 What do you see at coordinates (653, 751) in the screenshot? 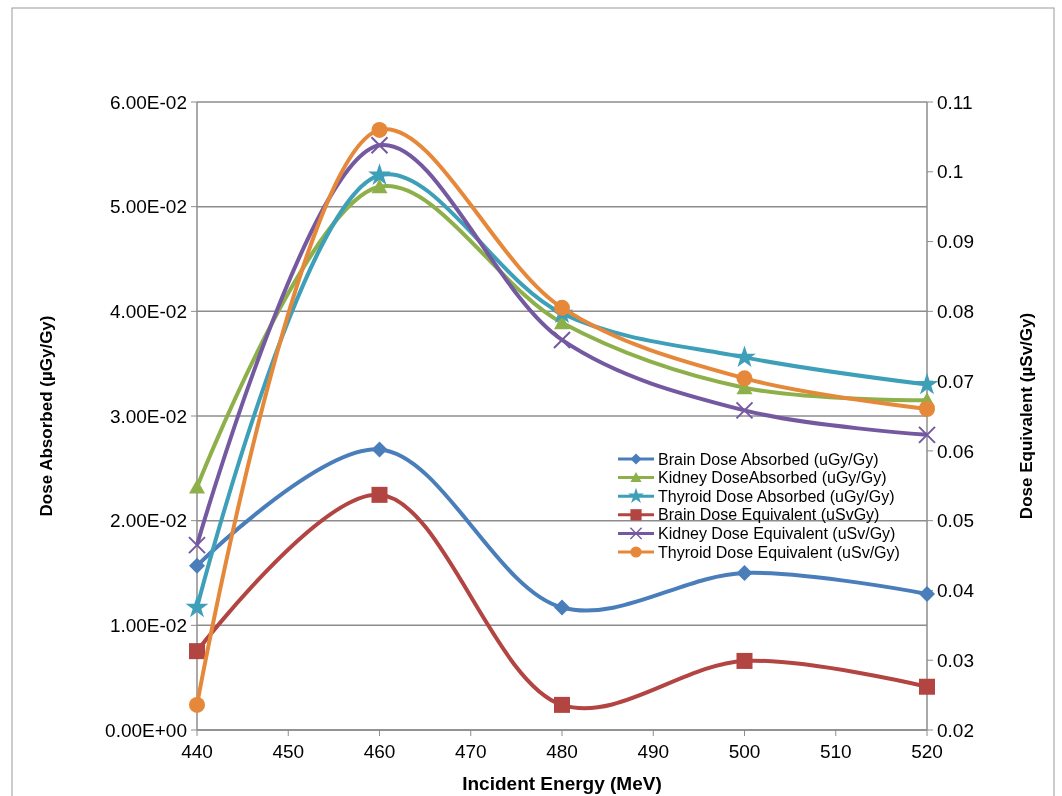
I see `x-tick-label: 490` at bounding box center [653, 751].